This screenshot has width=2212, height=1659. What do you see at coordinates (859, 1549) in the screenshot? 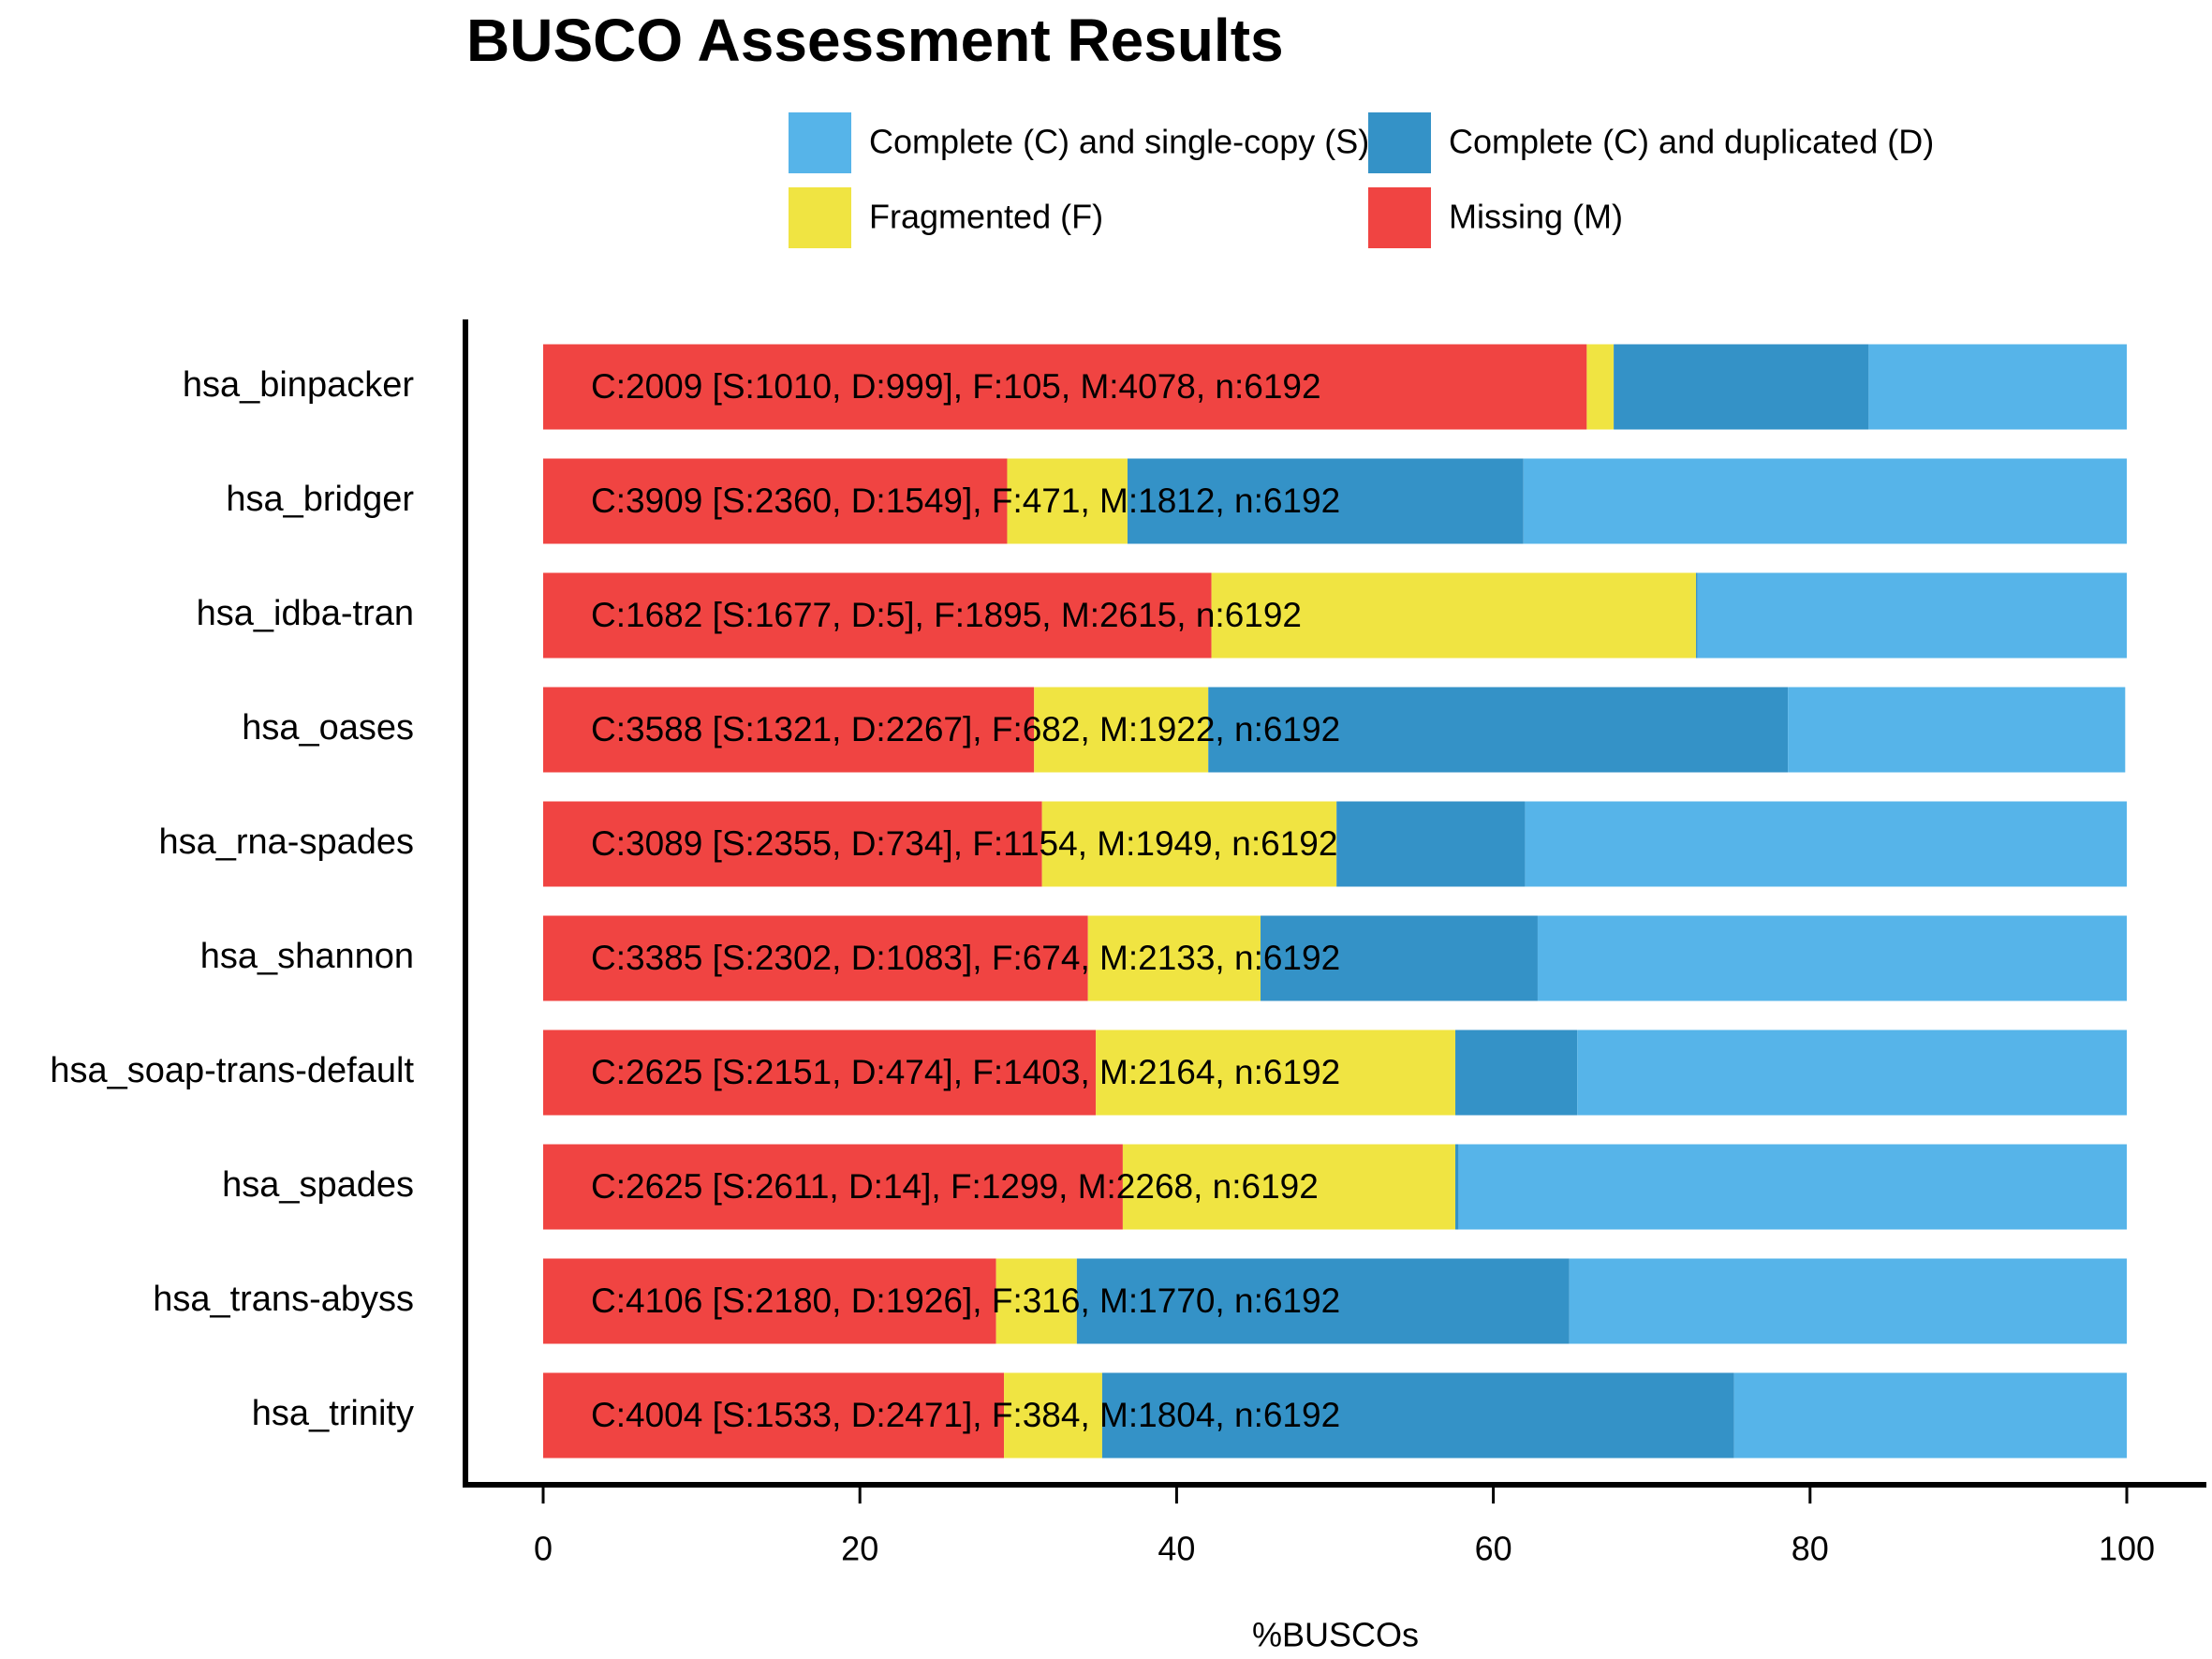
I see `x-tick-label: 20` at bounding box center [859, 1549].